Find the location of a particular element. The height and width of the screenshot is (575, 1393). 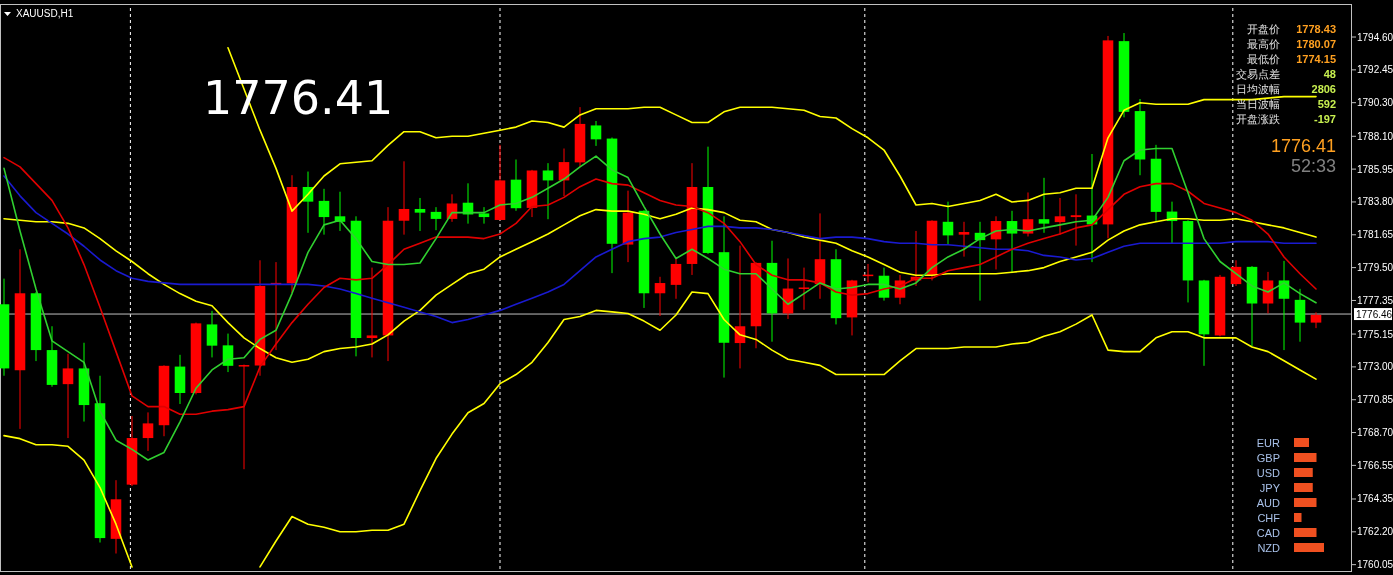

y-tick-label: 1766.55 is located at coordinates (1375, 465).